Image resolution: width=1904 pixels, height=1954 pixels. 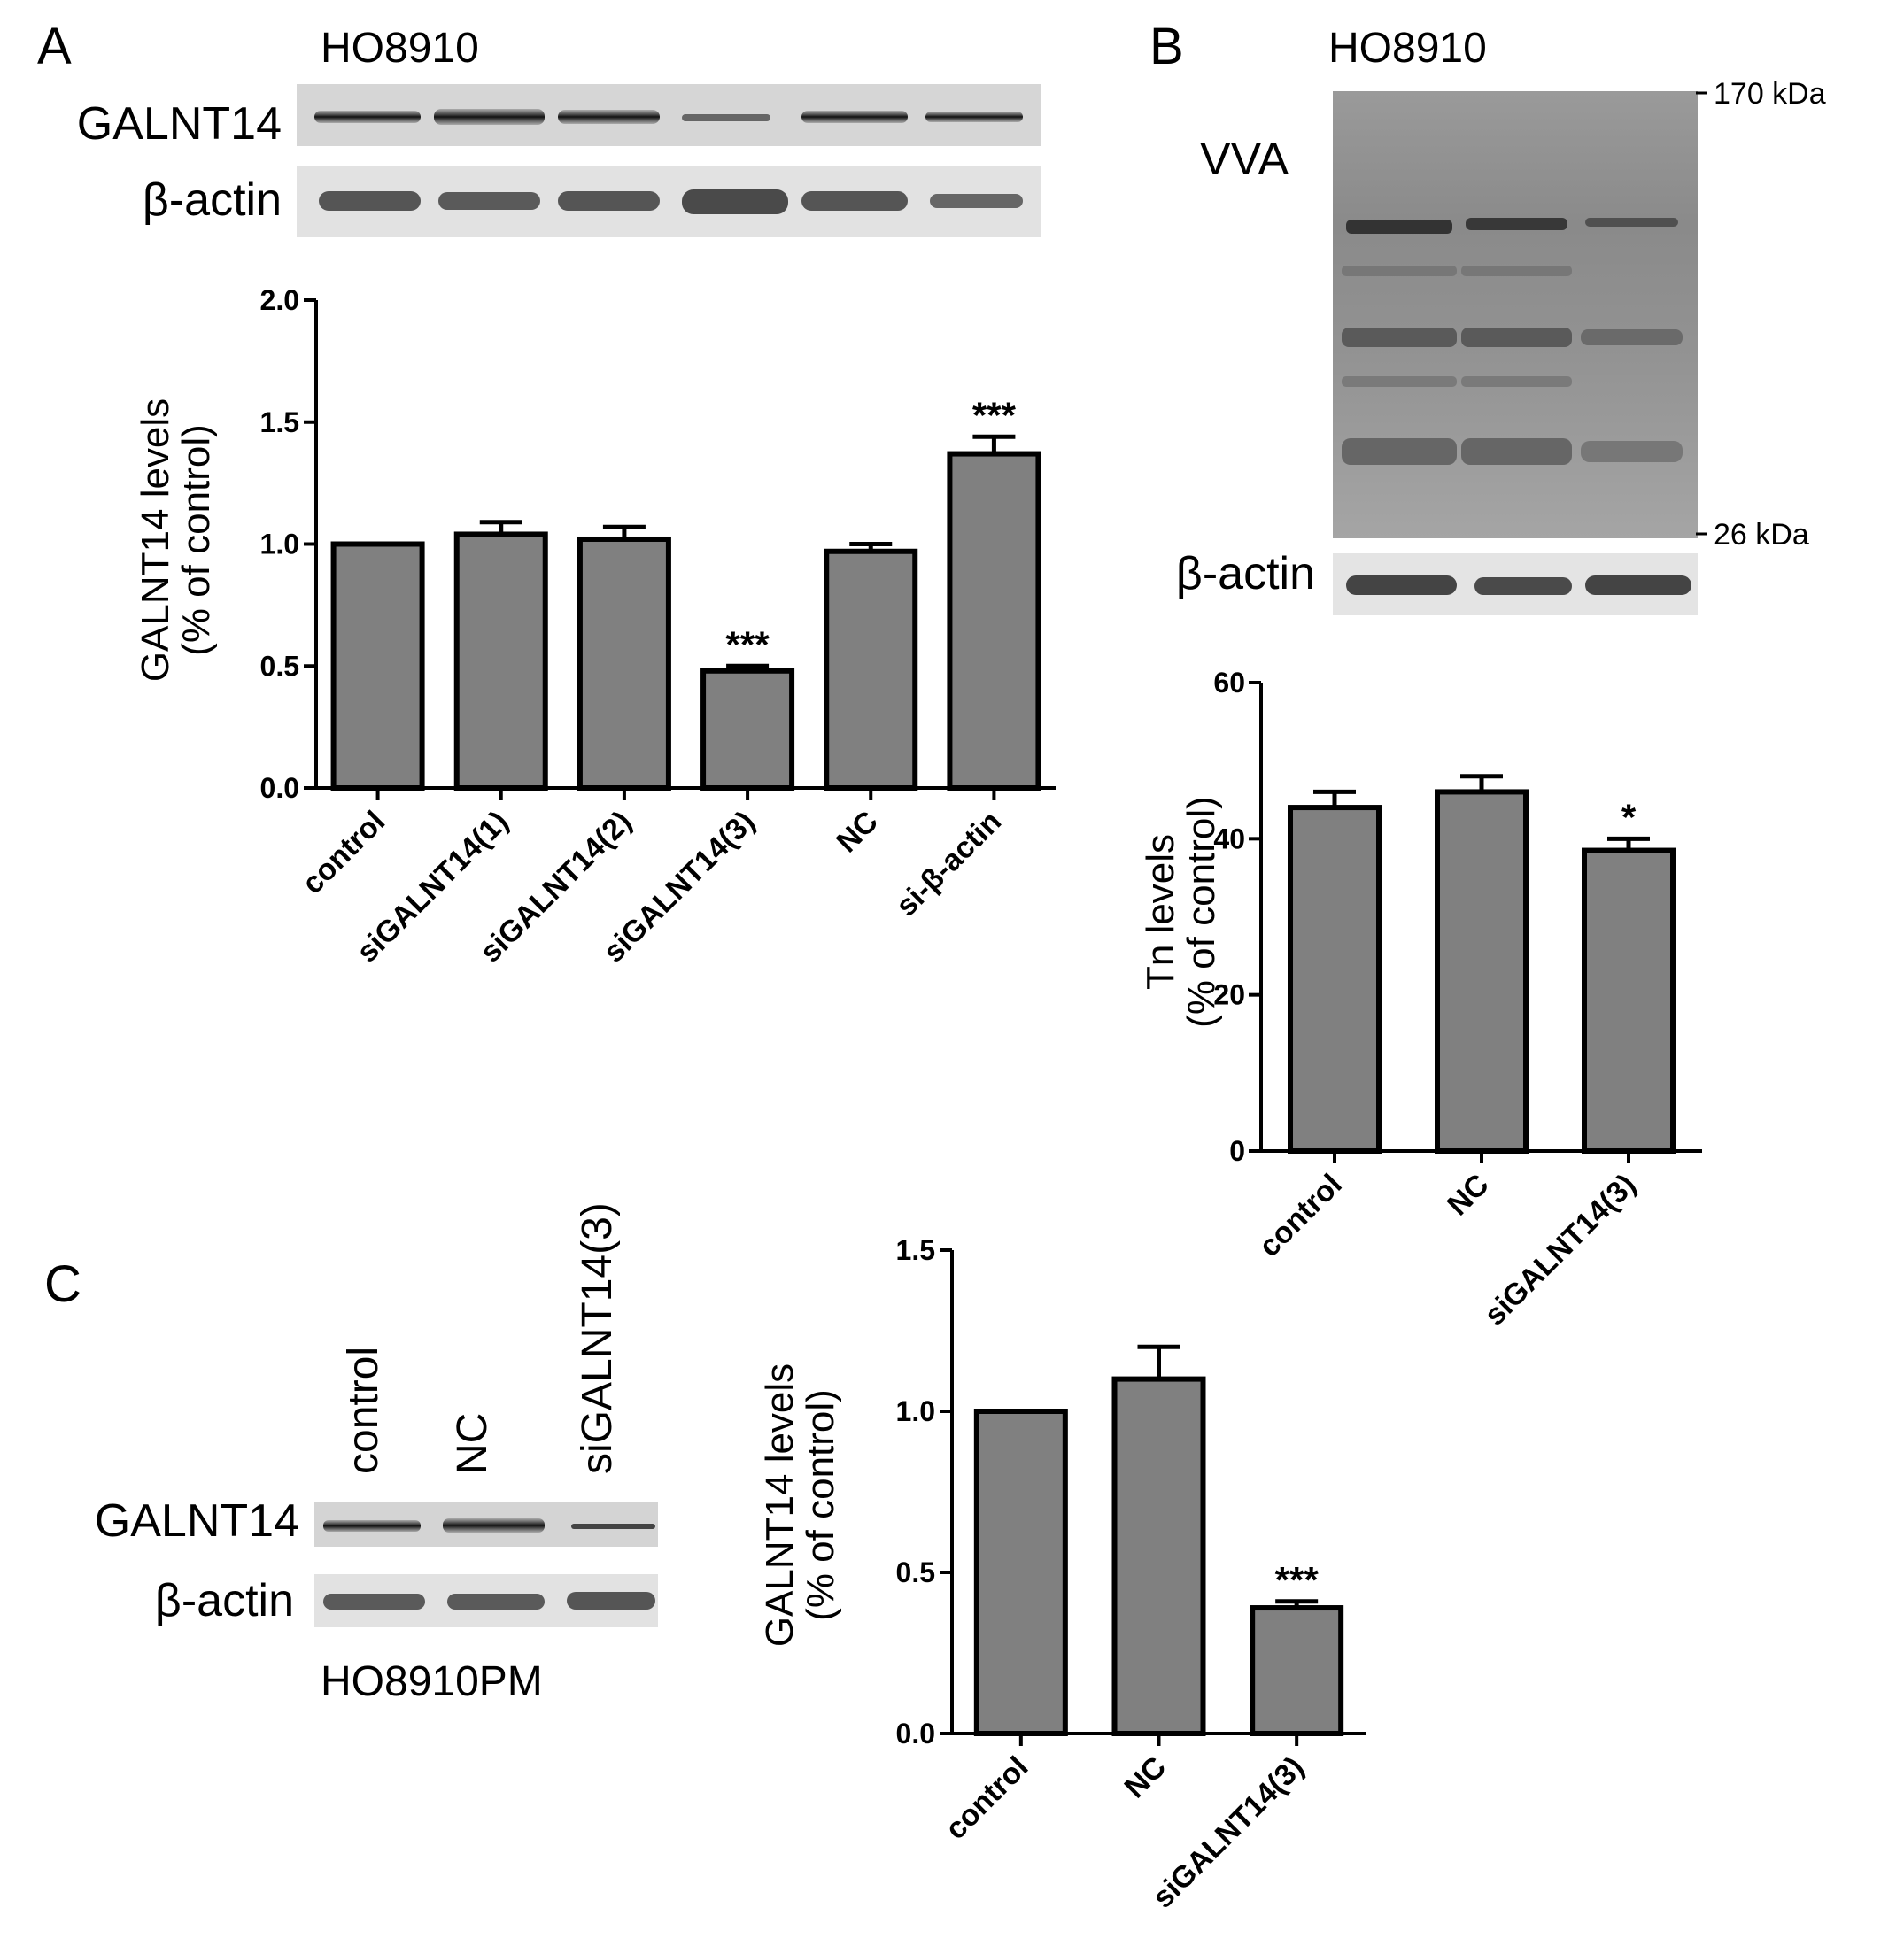 What do you see at coordinates (1770, 94) in the screenshot?
I see `marker-label-170: 170 kDa` at bounding box center [1770, 94].